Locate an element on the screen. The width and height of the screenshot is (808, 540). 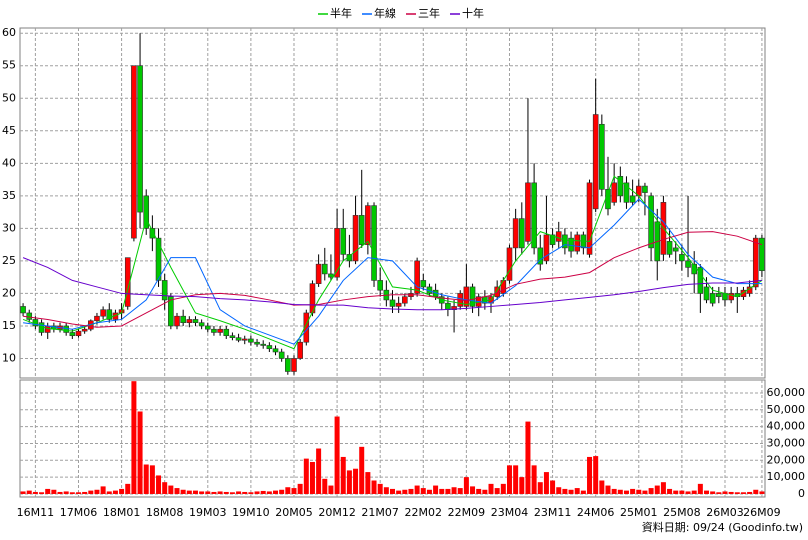
y-tick-label: 30 is located at coordinates (9, 227).